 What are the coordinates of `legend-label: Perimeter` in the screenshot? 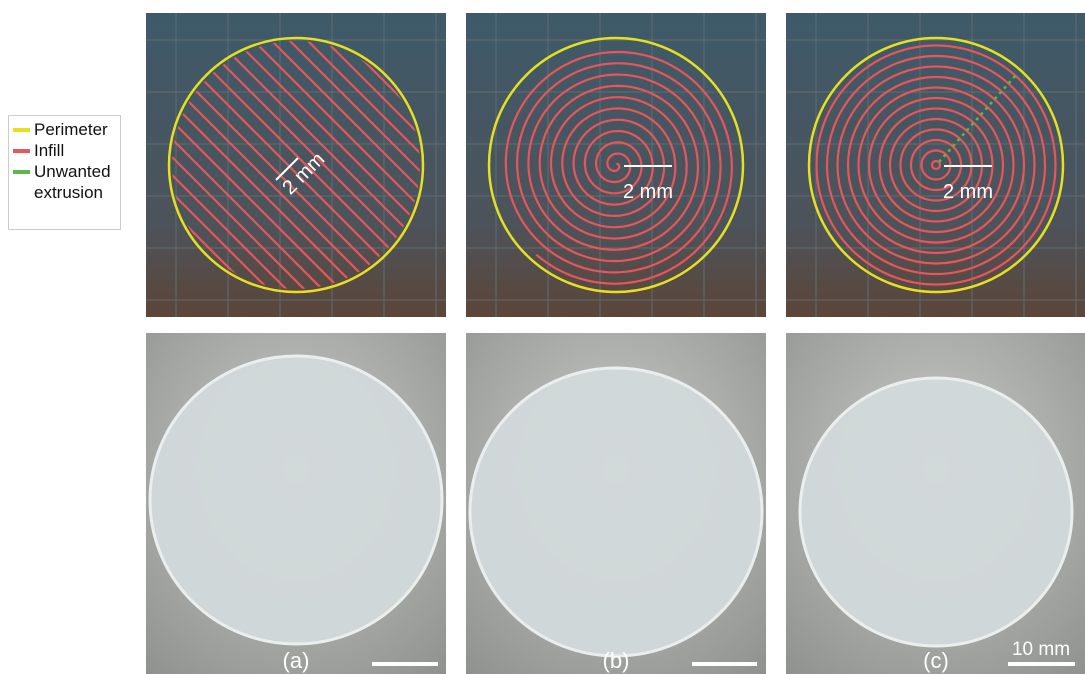 It's located at (71, 129).